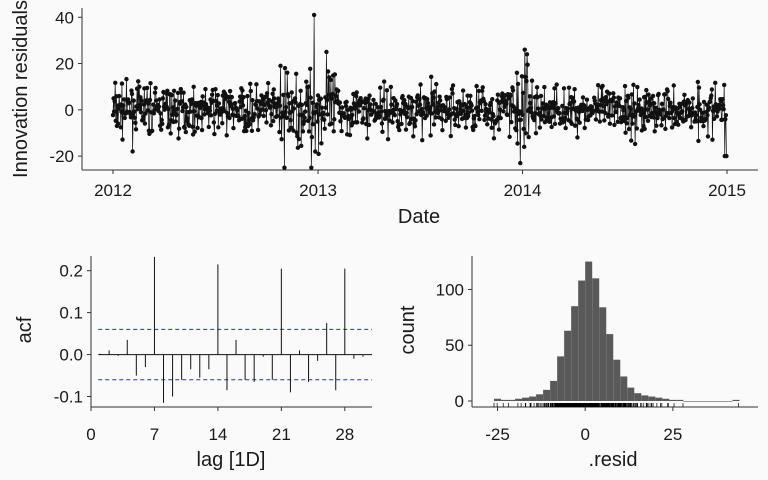 The height and width of the screenshot is (480, 768). Describe the element at coordinates (217, 434) in the screenshot. I see `acf-x-tick-label: 14` at that location.